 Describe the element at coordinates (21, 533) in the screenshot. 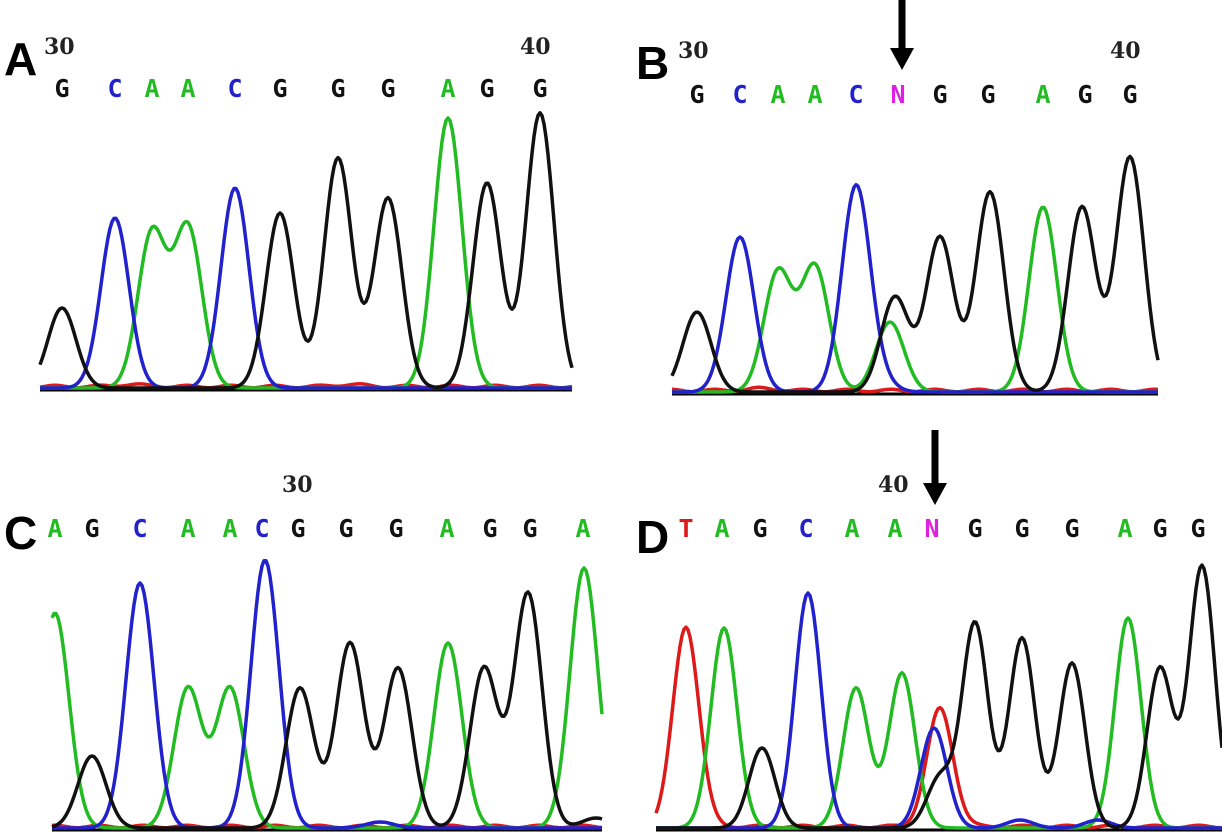

I see `panel-label-c: C` at that location.